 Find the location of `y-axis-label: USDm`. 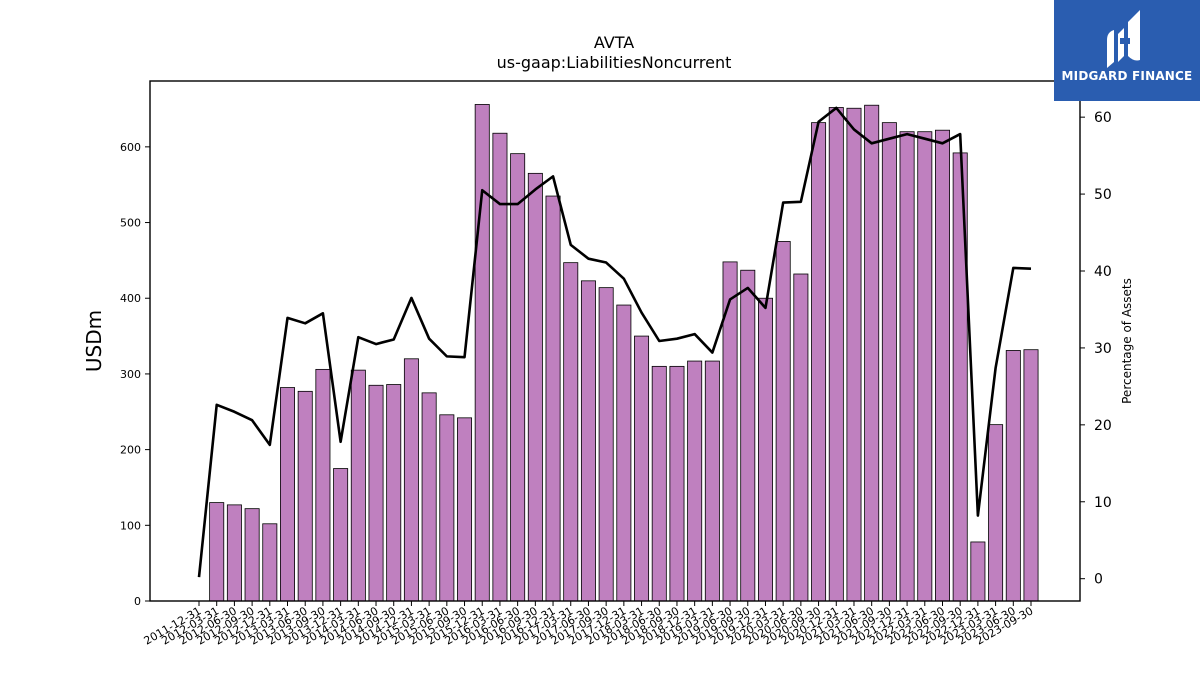

y-axis-label: USDm is located at coordinates (94, 341).